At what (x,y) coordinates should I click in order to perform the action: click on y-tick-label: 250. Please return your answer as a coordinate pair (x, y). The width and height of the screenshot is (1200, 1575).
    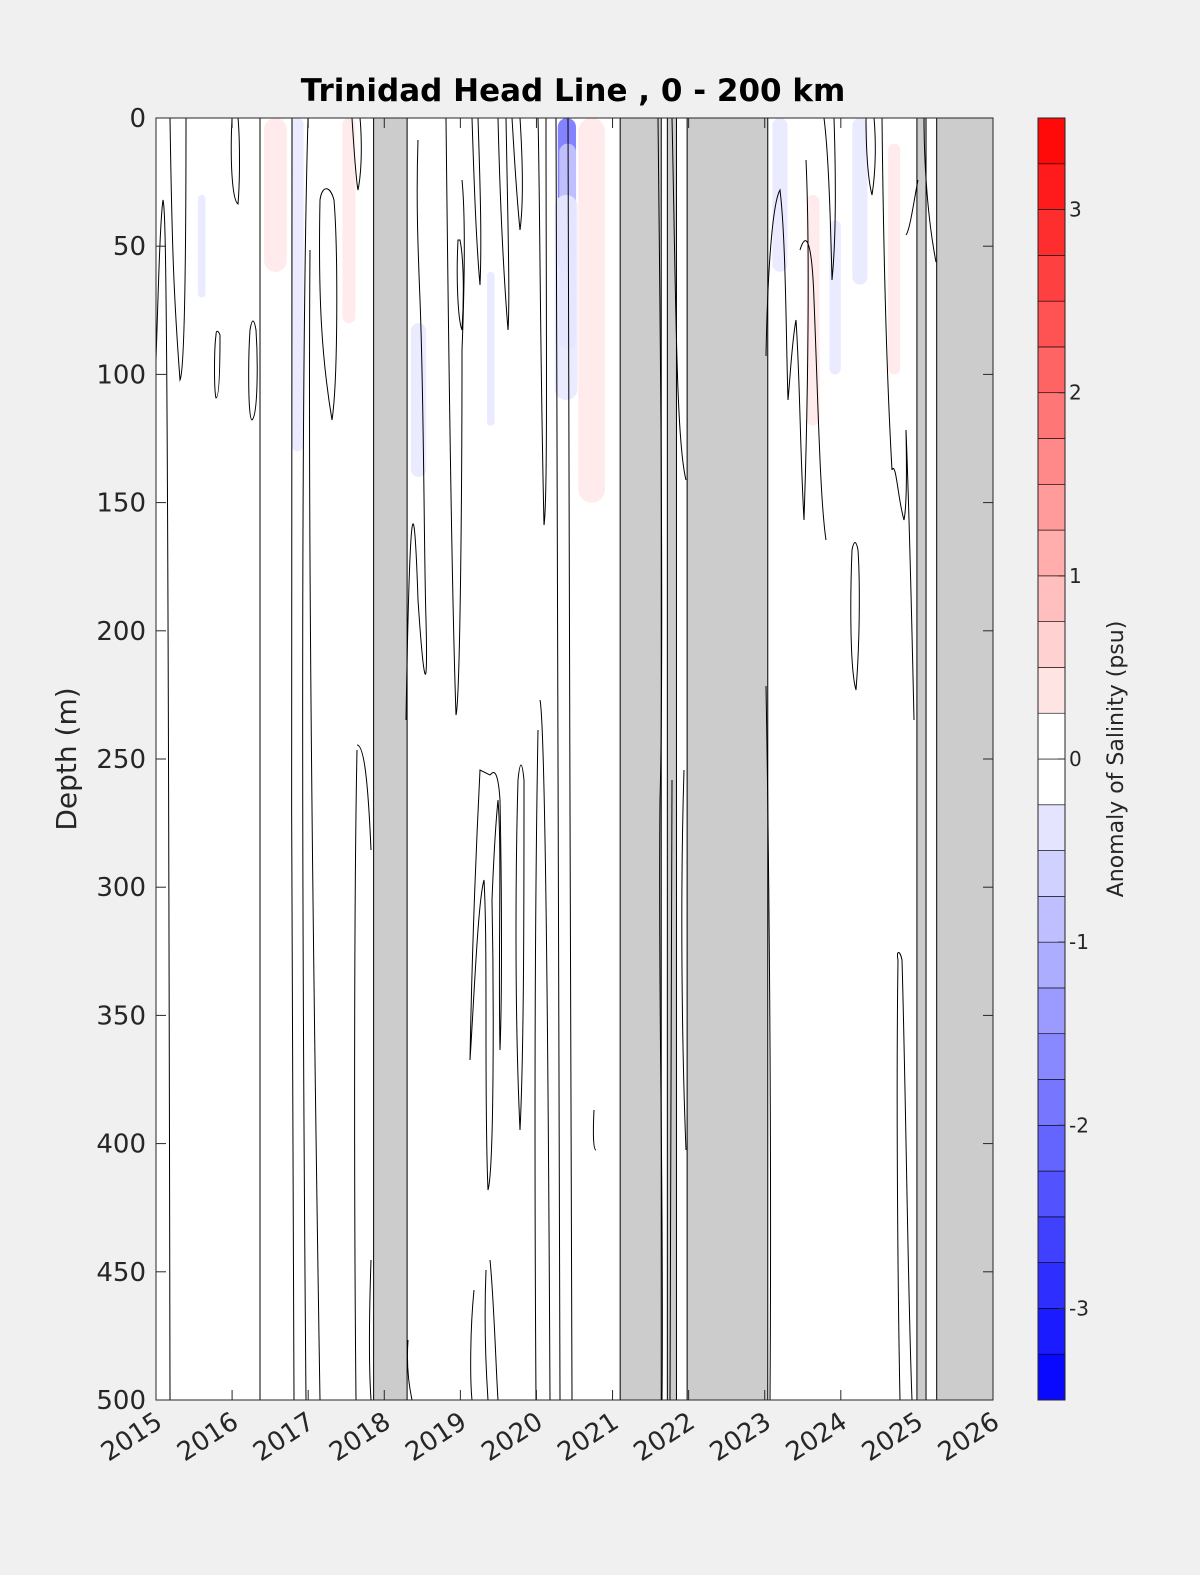
    Looking at the image, I should click on (121, 760).